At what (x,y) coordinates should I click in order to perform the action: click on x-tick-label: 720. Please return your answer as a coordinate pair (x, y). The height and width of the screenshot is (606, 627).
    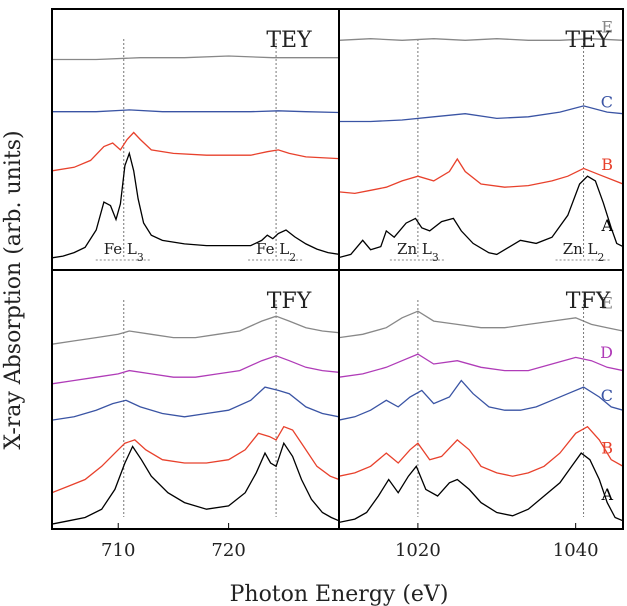
    Looking at the image, I should click on (228, 550).